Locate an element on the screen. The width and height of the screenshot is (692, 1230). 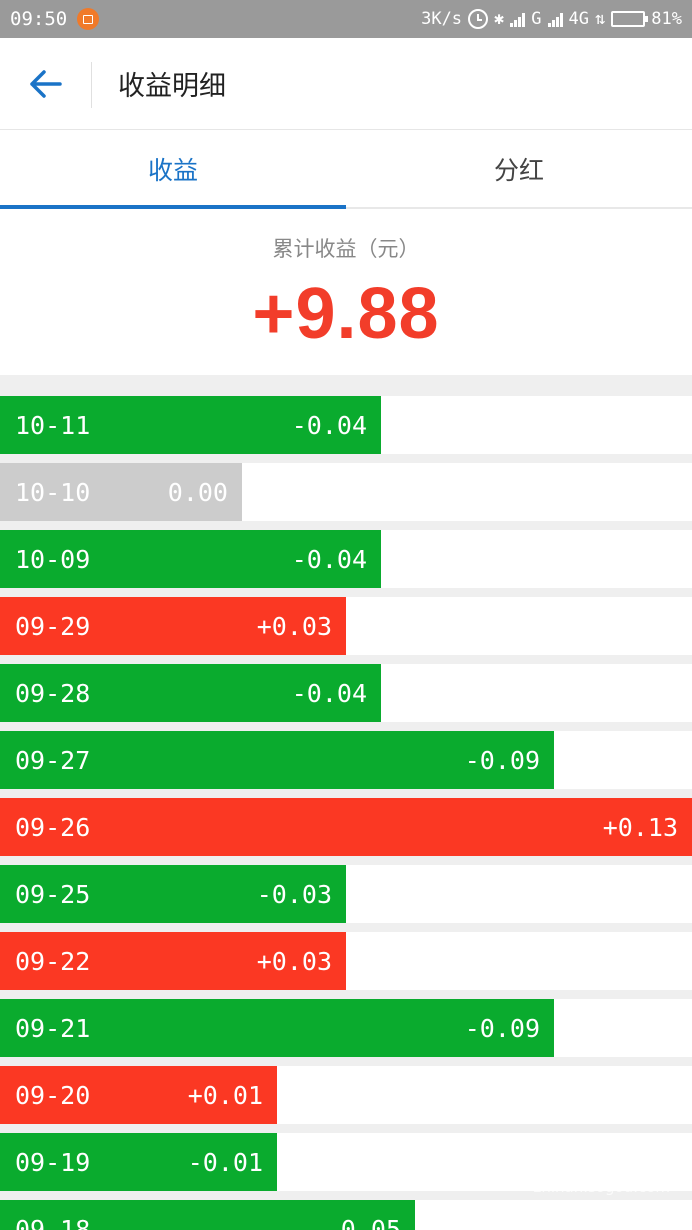
earnings-summary: 累计收益（元） +9.88 is located at coordinates (346, 292).